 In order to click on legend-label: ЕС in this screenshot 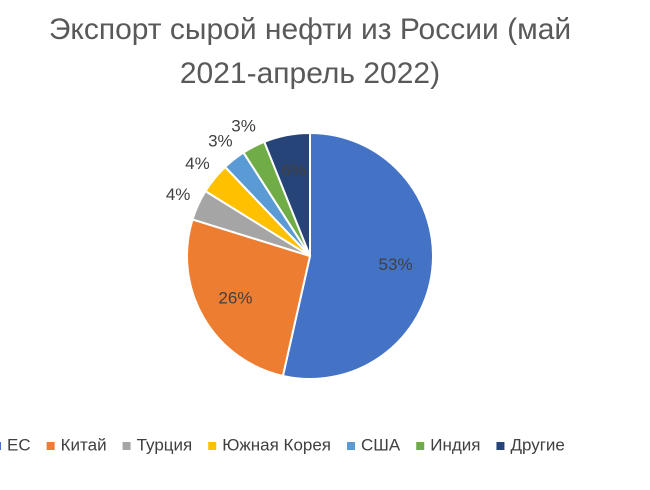, I will do `click(19, 444)`.